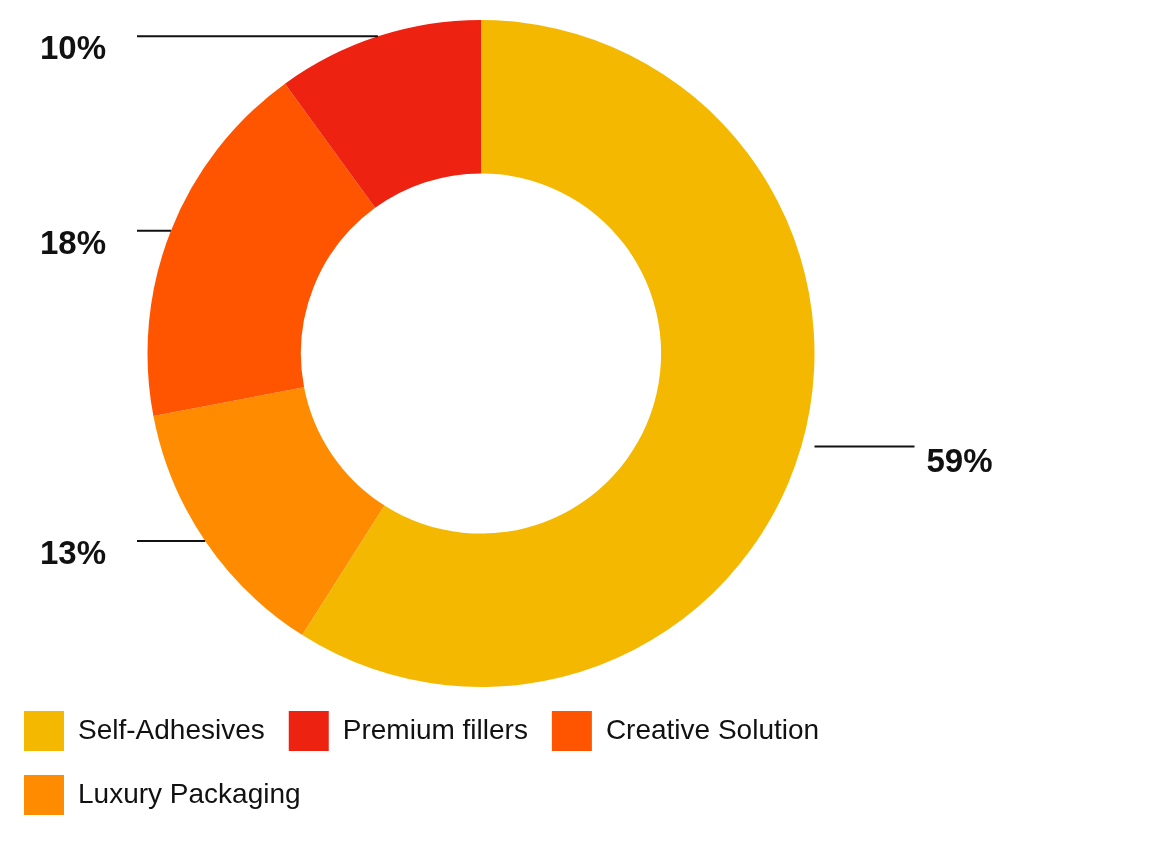 This screenshot has height=865, width=1158. What do you see at coordinates (959, 460) in the screenshot?
I see `data-label: 59%` at bounding box center [959, 460].